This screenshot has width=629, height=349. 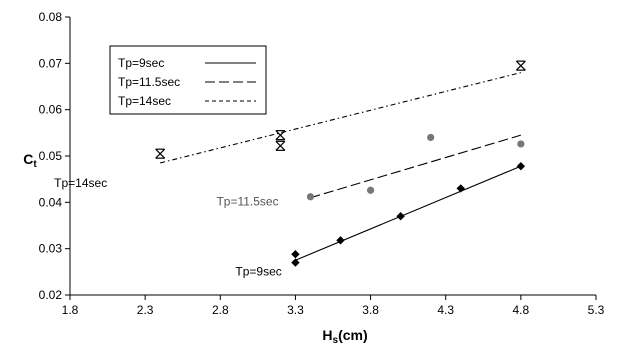 What do you see at coordinates (30, 160) in the screenshot?
I see `y-axis-label: Ct` at bounding box center [30, 160].